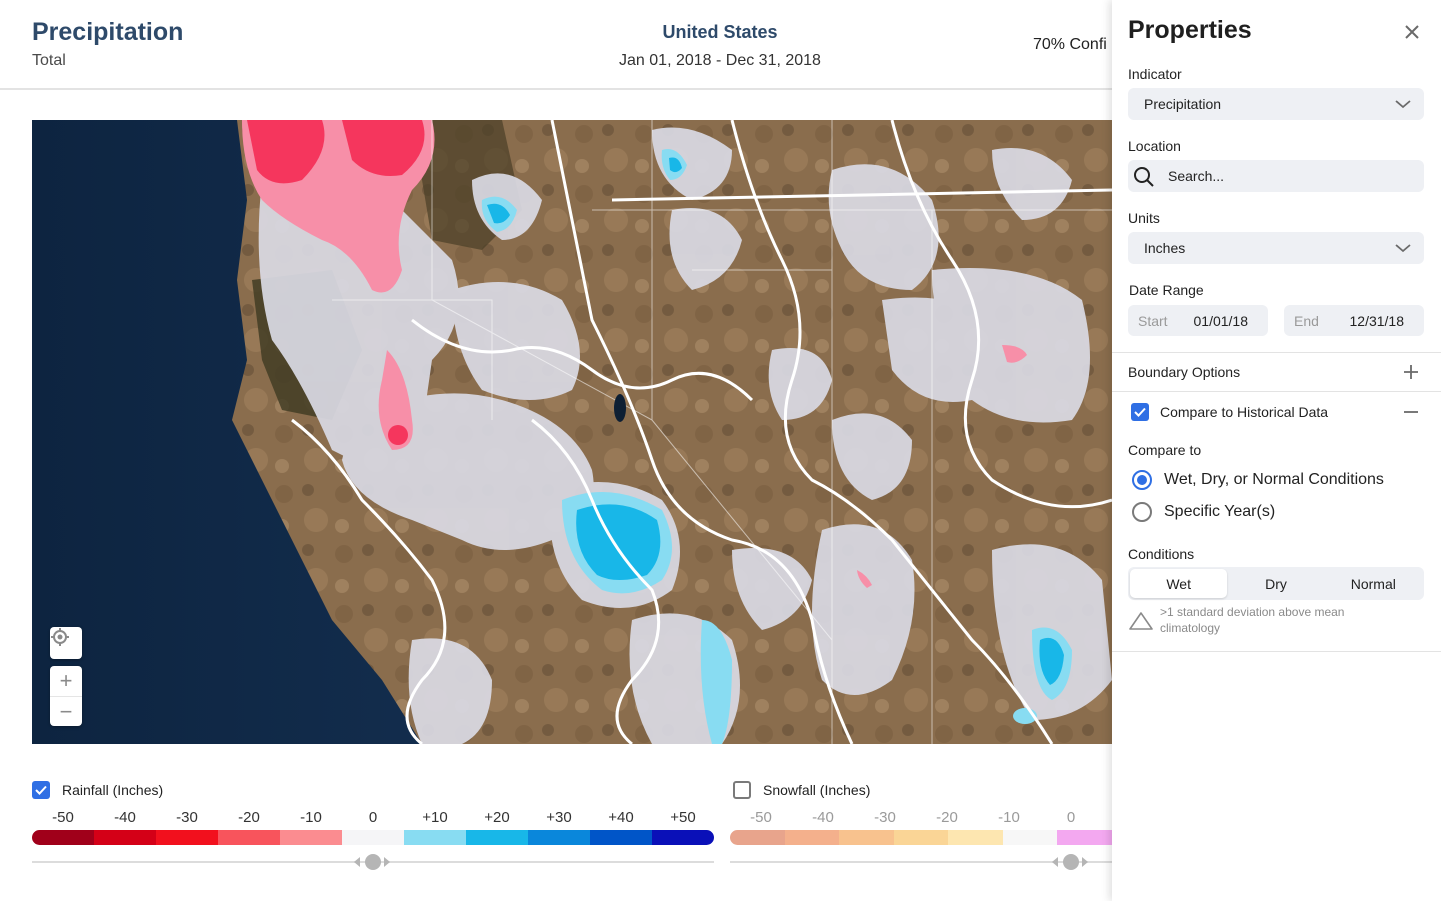 Image resolution: width=1441 pixels, height=901 pixels. What do you see at coordinates (1071, 862) in the screenshot?
I see `snowfall-slider-thumb` at bounding box center [1071, 862].